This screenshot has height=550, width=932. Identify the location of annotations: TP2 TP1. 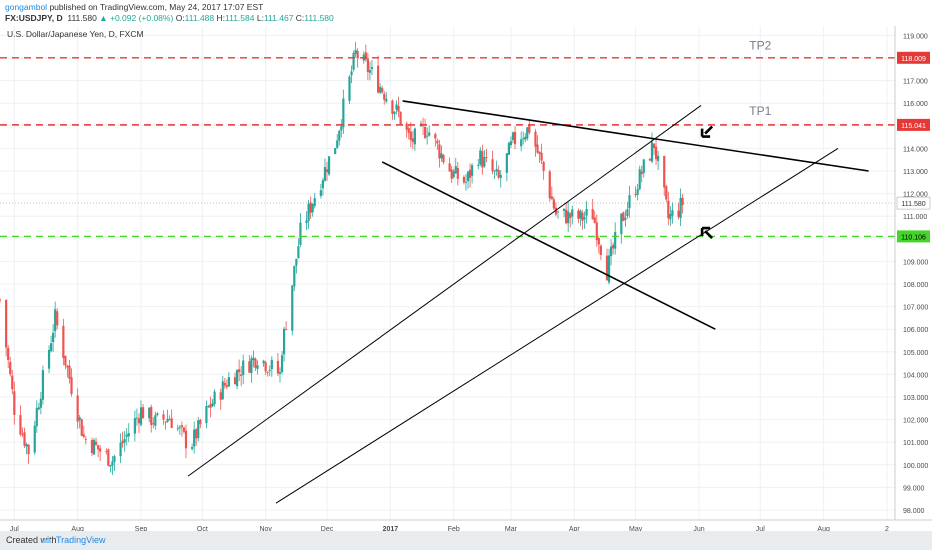
(736, 138).